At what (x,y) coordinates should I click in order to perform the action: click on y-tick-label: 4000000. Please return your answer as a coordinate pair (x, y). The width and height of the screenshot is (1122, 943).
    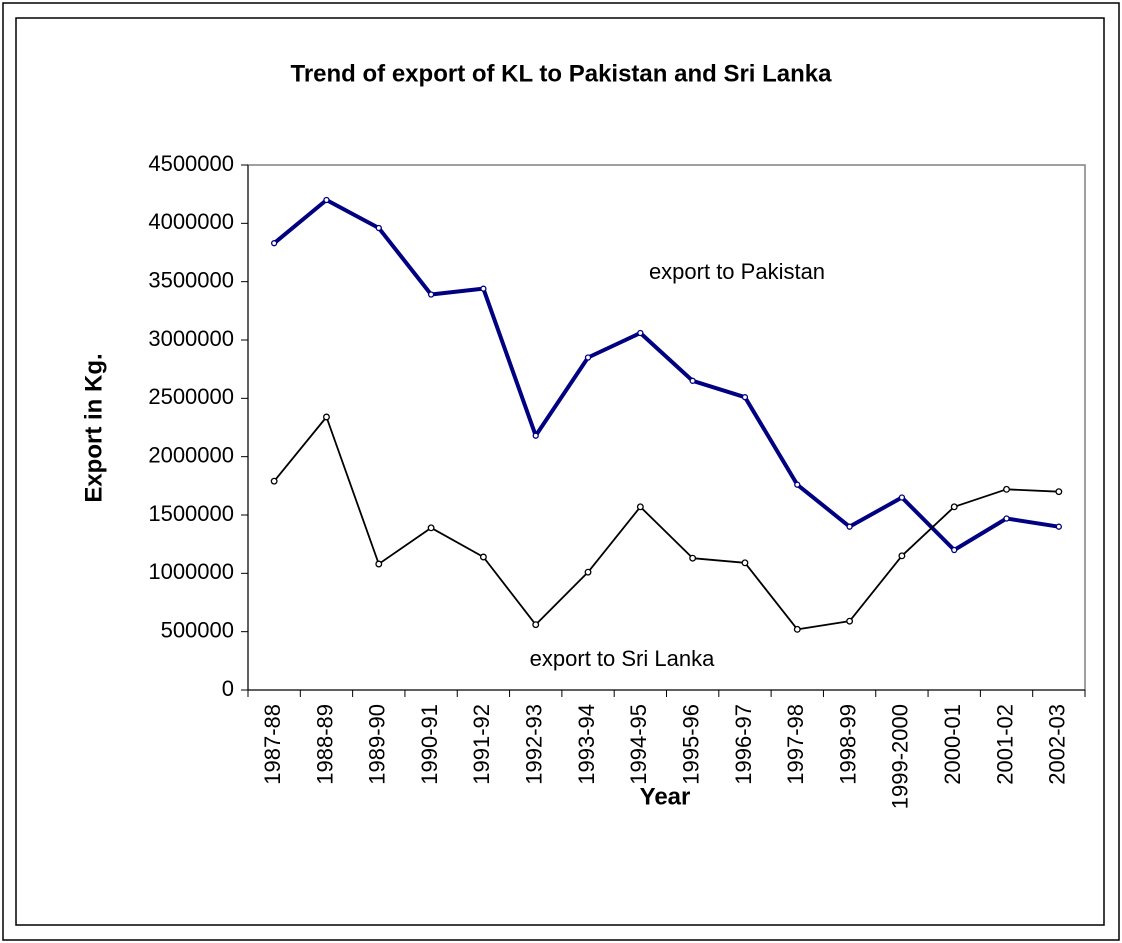
    Looking at the image, I should click on (191, 221).